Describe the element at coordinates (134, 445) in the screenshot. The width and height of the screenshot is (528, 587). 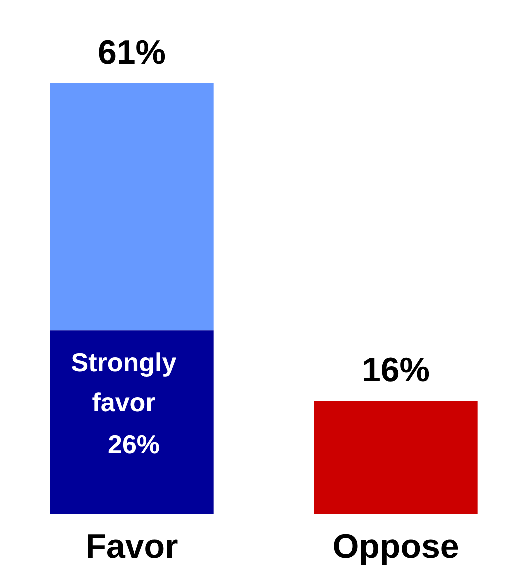
I see `data-label: 26%` at that location.